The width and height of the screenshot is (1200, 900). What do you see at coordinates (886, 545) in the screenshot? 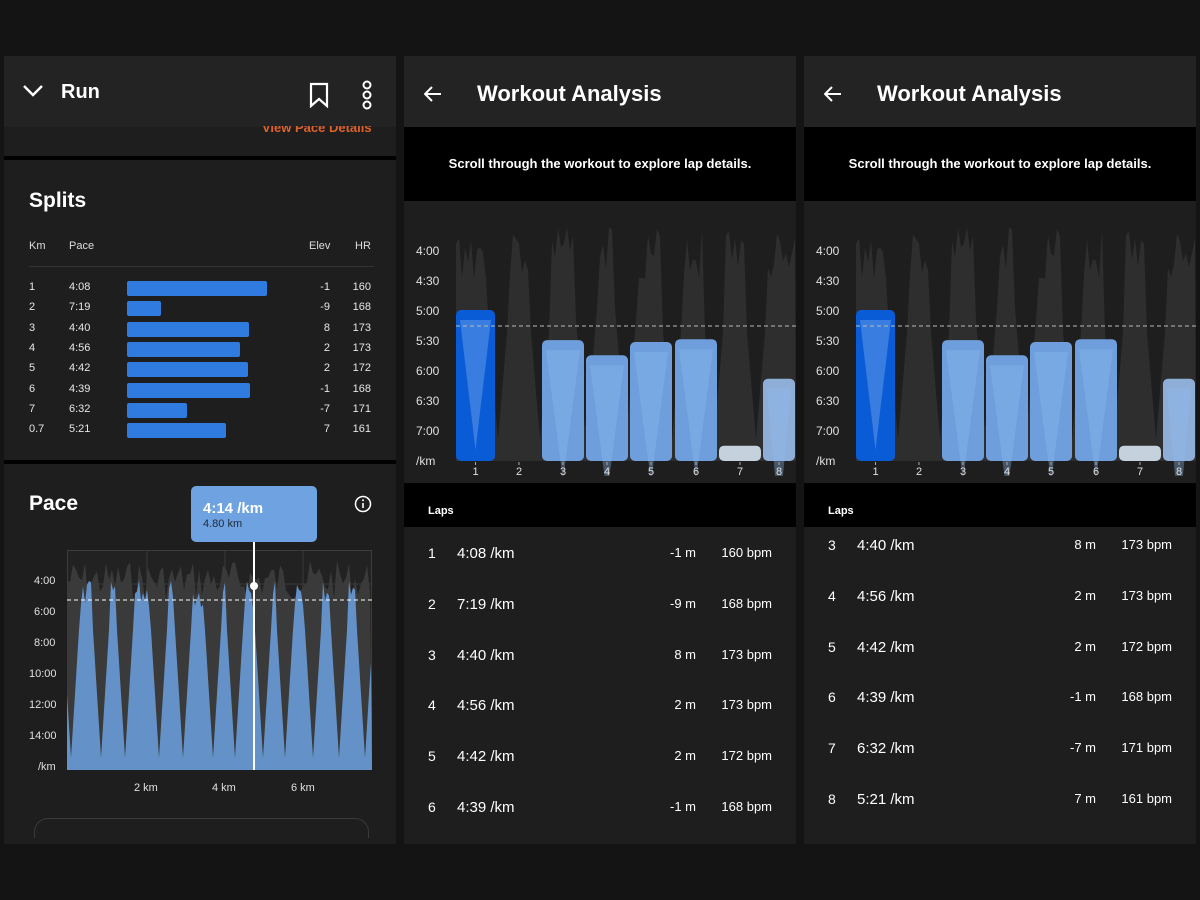
I see `lap-pace: 4:40 /km` at bounding box center [886, 545].